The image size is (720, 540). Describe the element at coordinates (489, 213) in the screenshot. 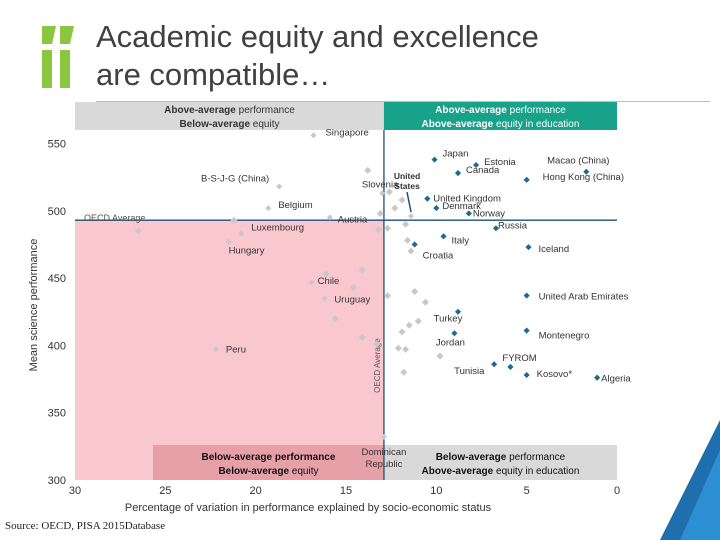

I see `data-point-label: Norway` at that location.